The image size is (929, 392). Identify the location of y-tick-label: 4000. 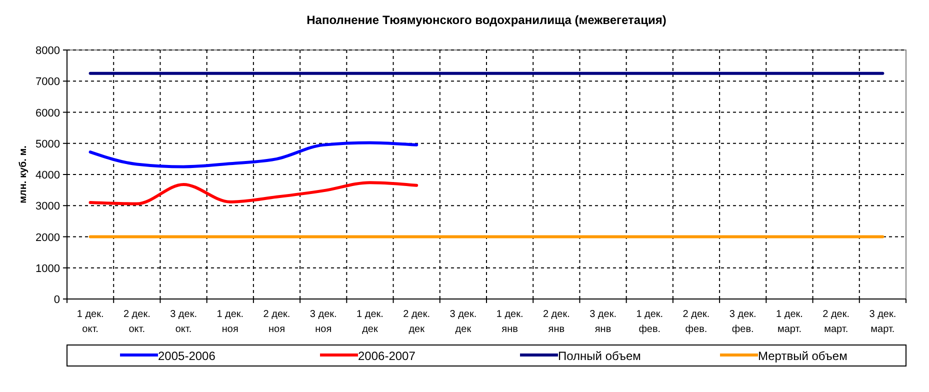
(48, 176).